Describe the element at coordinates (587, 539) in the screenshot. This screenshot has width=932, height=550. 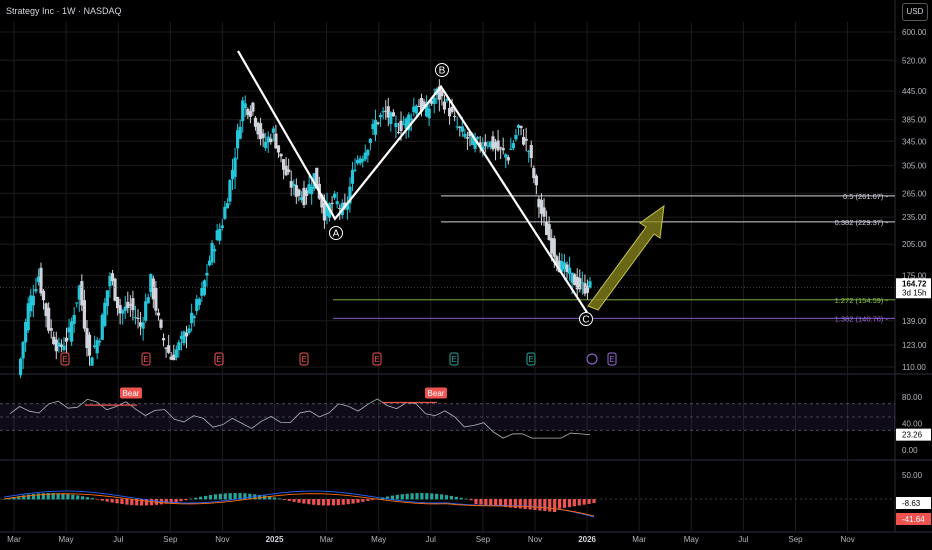
I see `time-tick-label: 2026` at that location.